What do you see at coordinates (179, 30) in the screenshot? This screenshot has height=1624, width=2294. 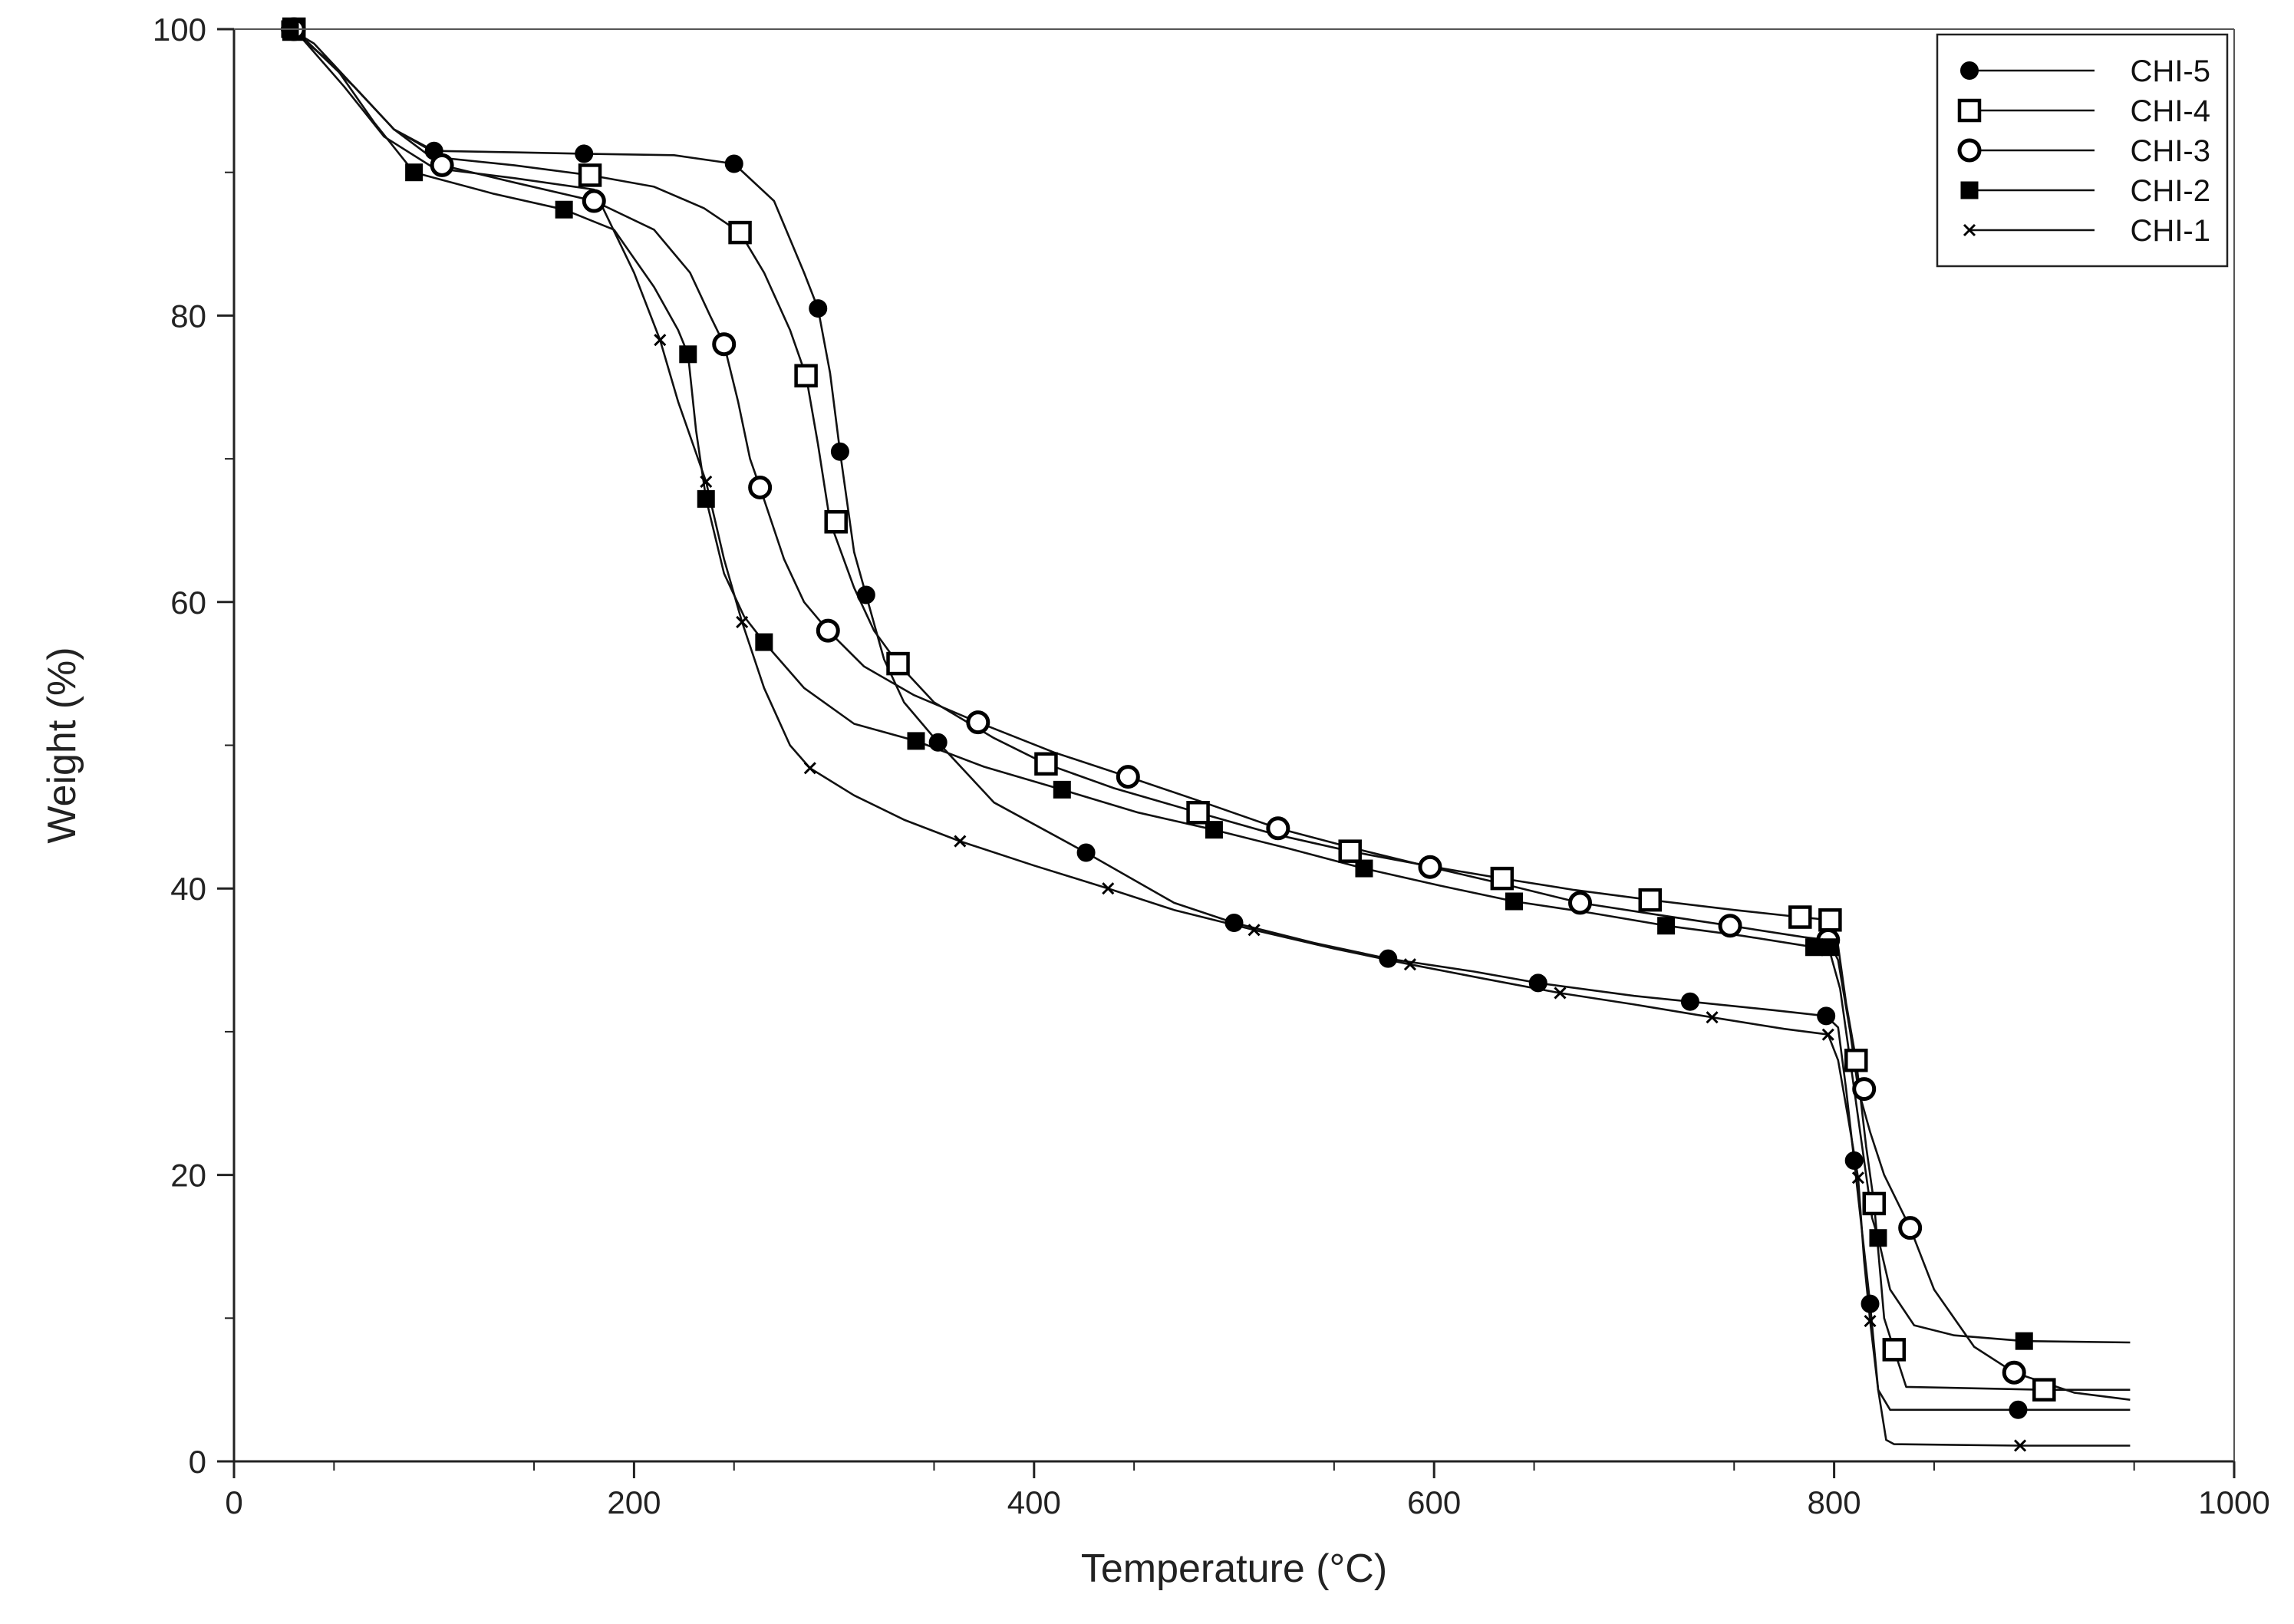 I see `y-tick-label: 100` at bounding box center [179, 30].